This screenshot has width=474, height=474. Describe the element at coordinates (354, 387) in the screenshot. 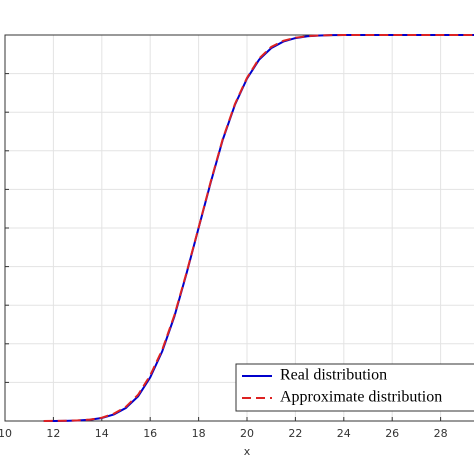

I see `legend-box` at that location.